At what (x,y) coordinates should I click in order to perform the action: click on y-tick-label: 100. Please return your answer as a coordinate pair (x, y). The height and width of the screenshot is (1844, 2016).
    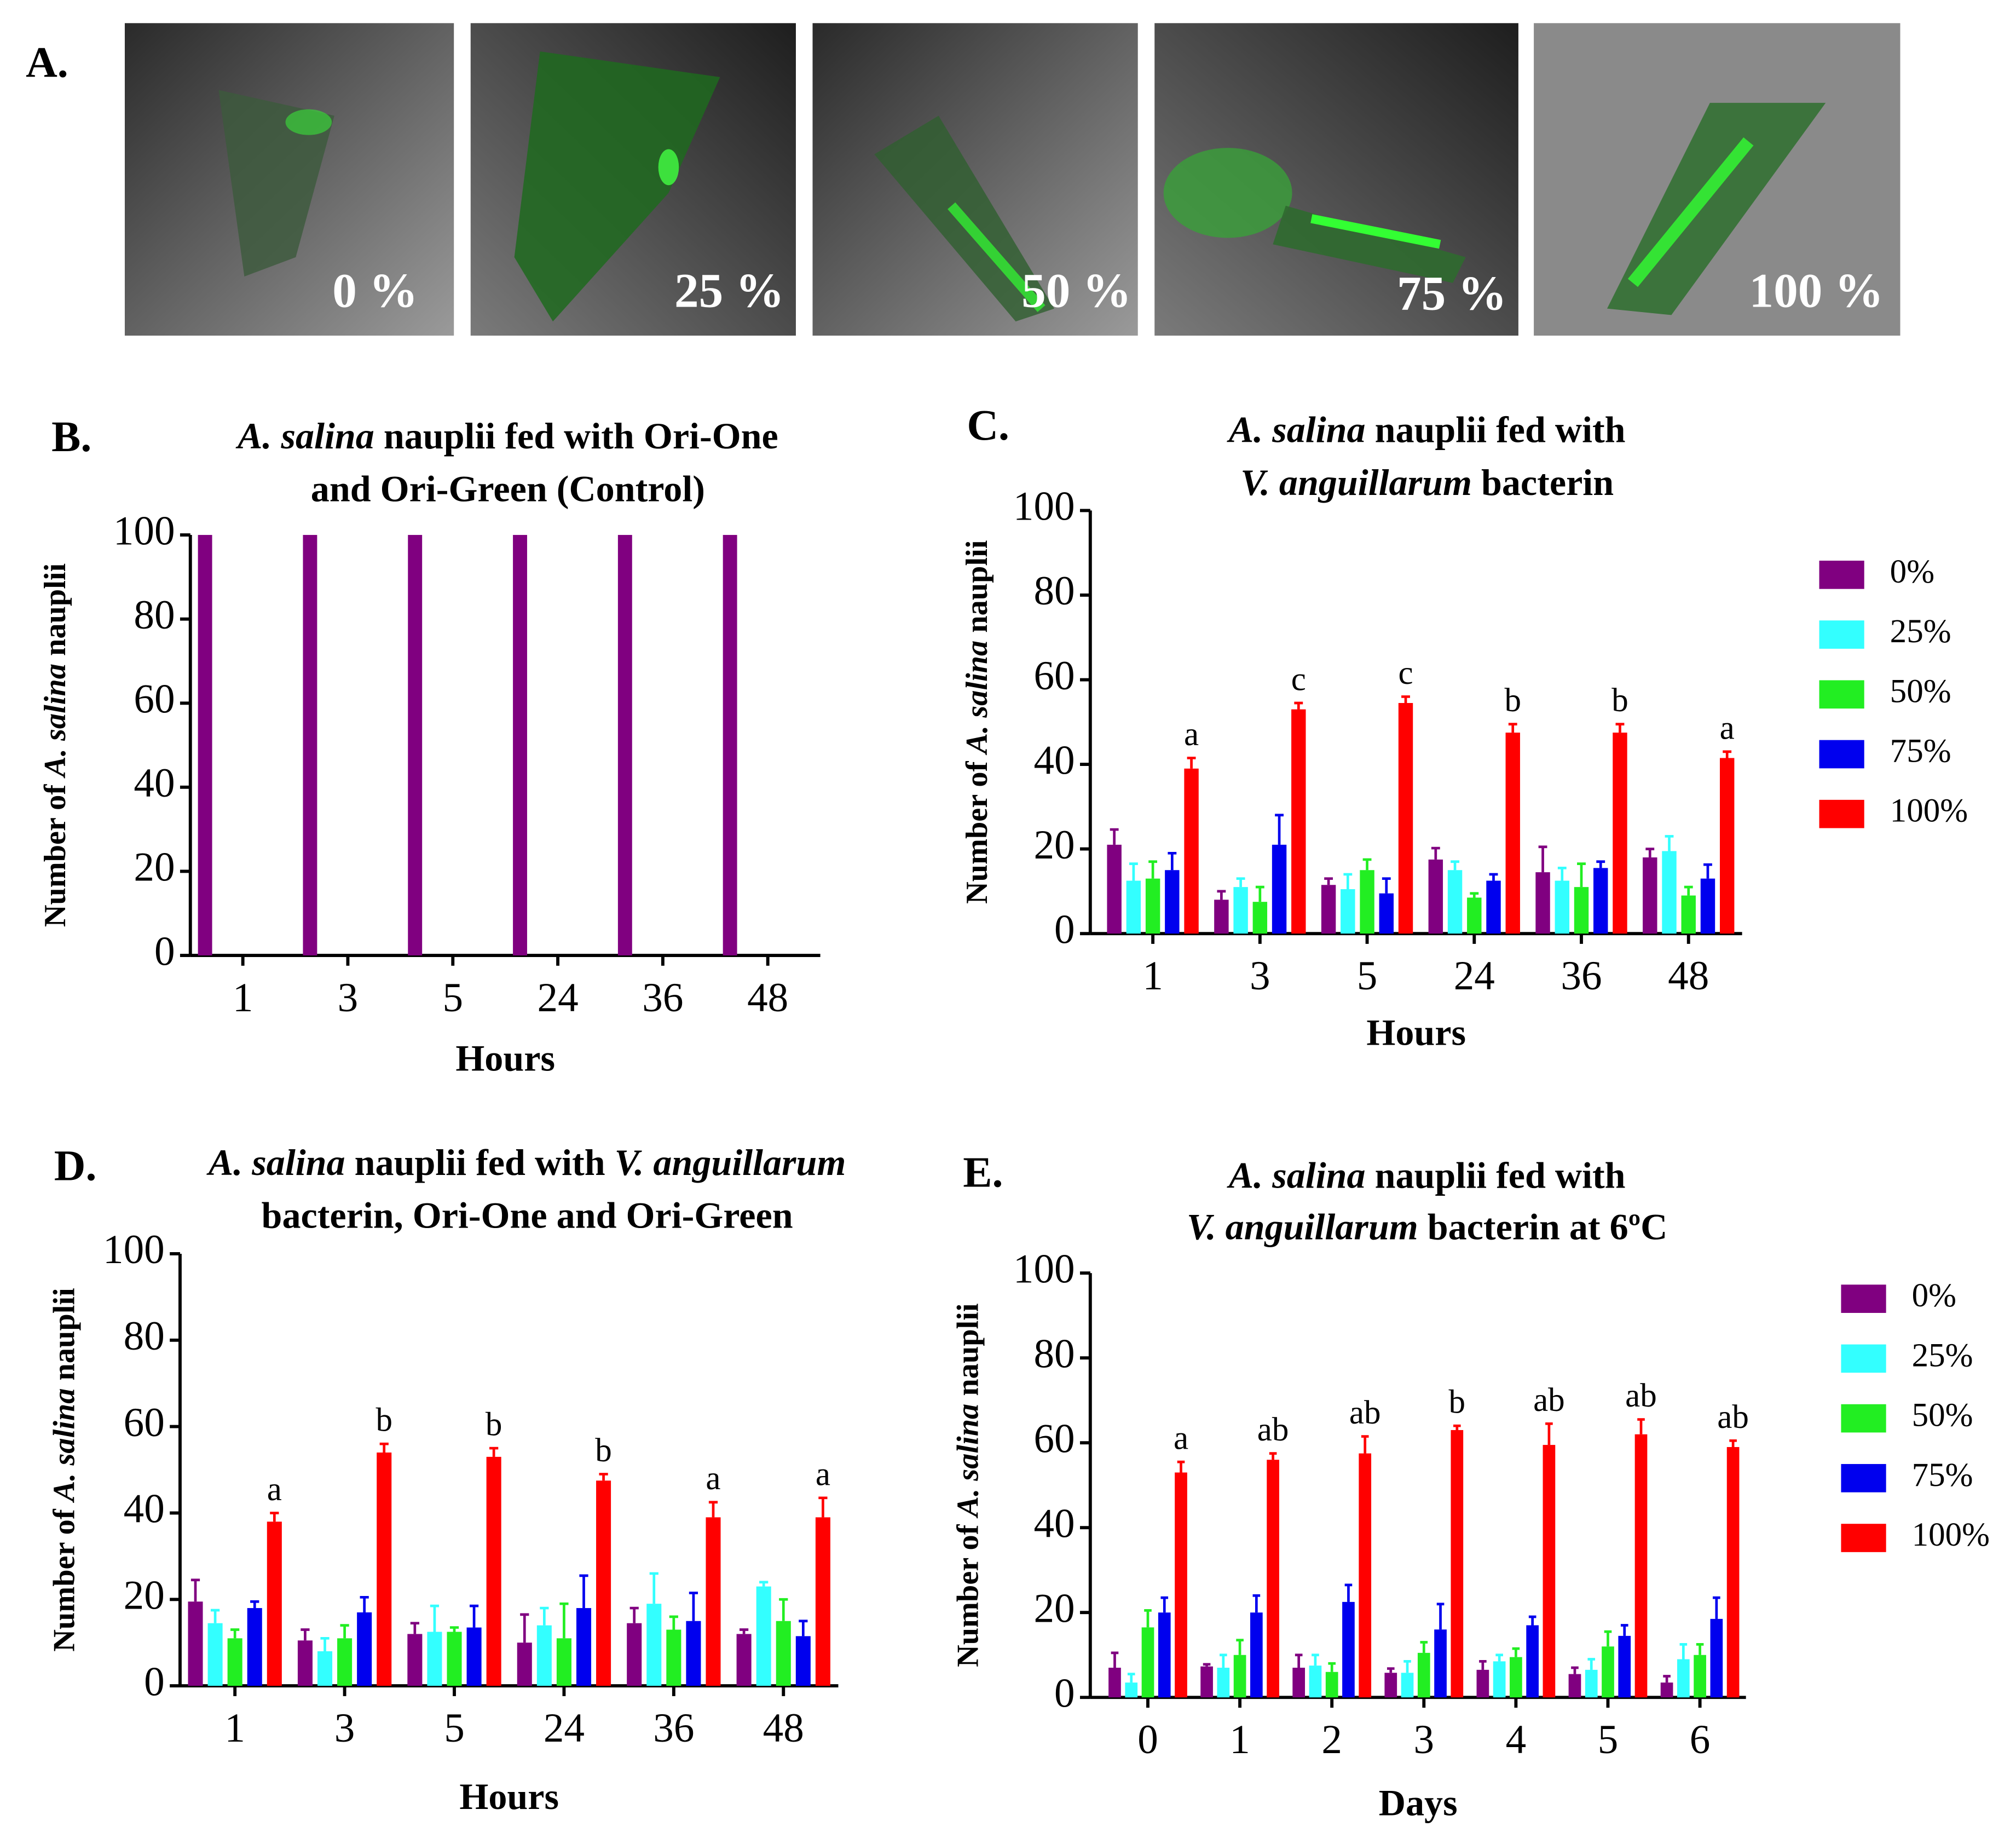
    Looking at the image, I should click on (1044, 1269).